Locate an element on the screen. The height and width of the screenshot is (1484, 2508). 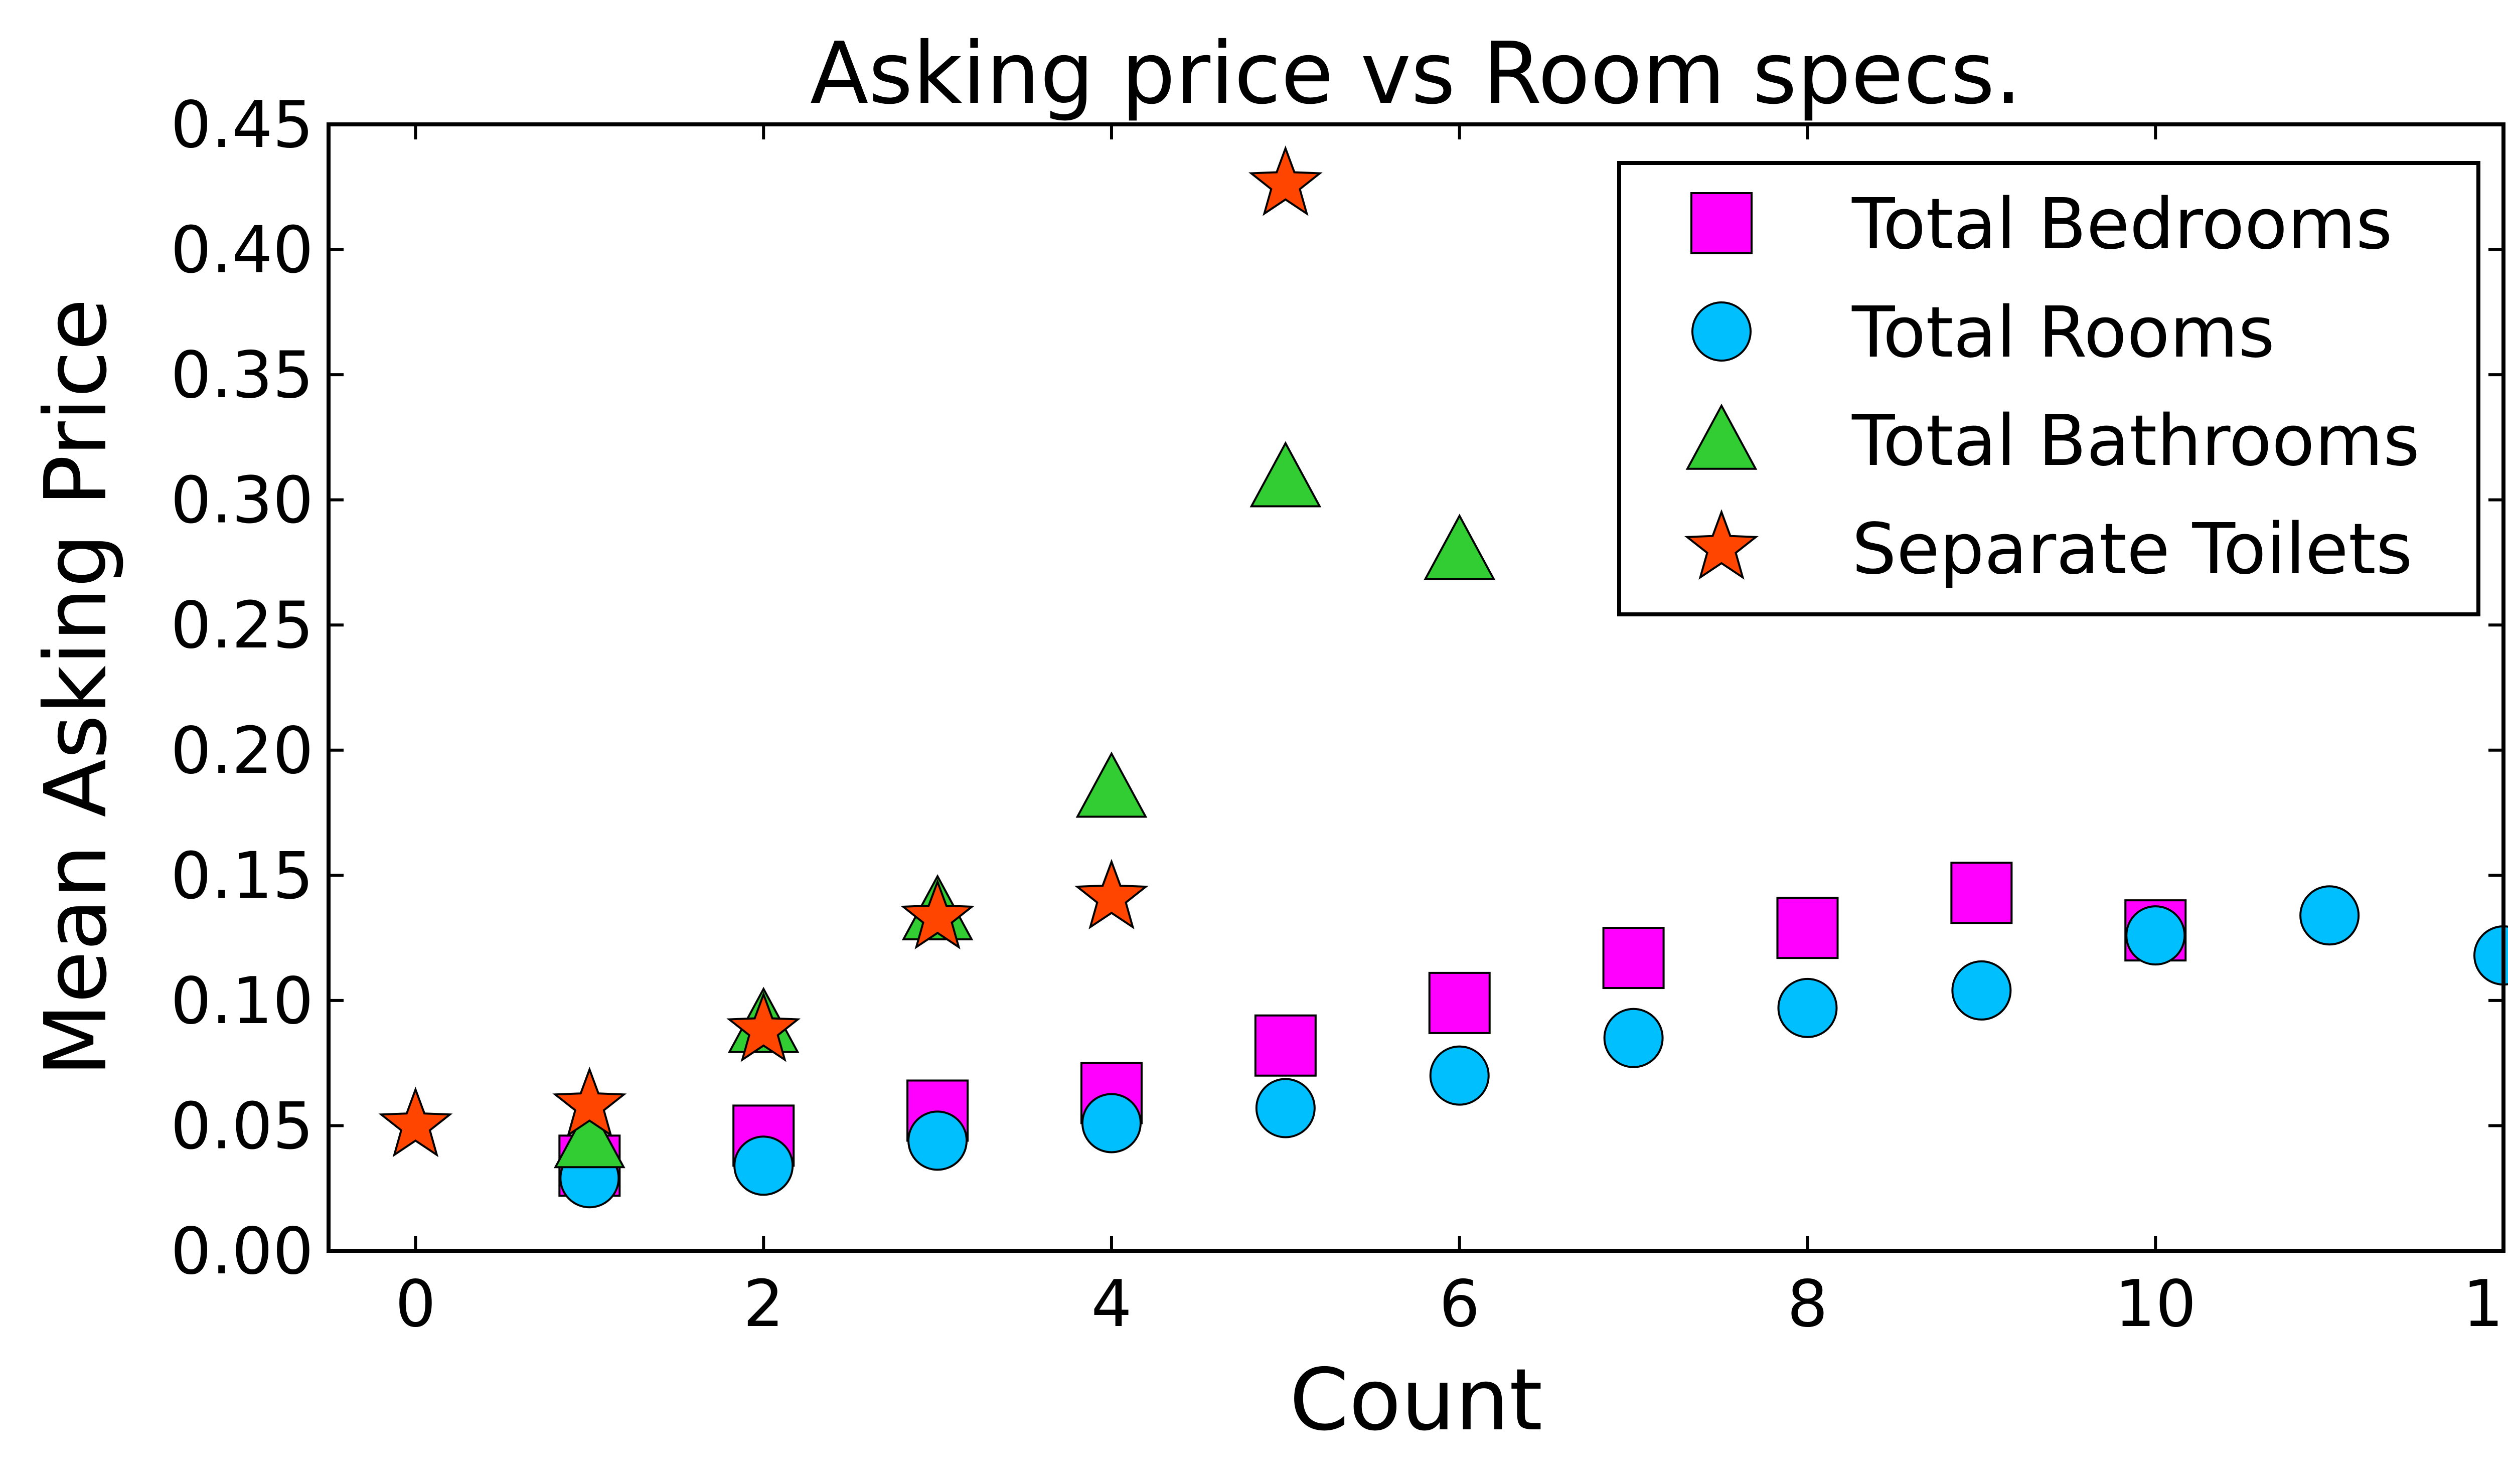
x-tick-label: 10 is located at coordinates (2156, 1304).